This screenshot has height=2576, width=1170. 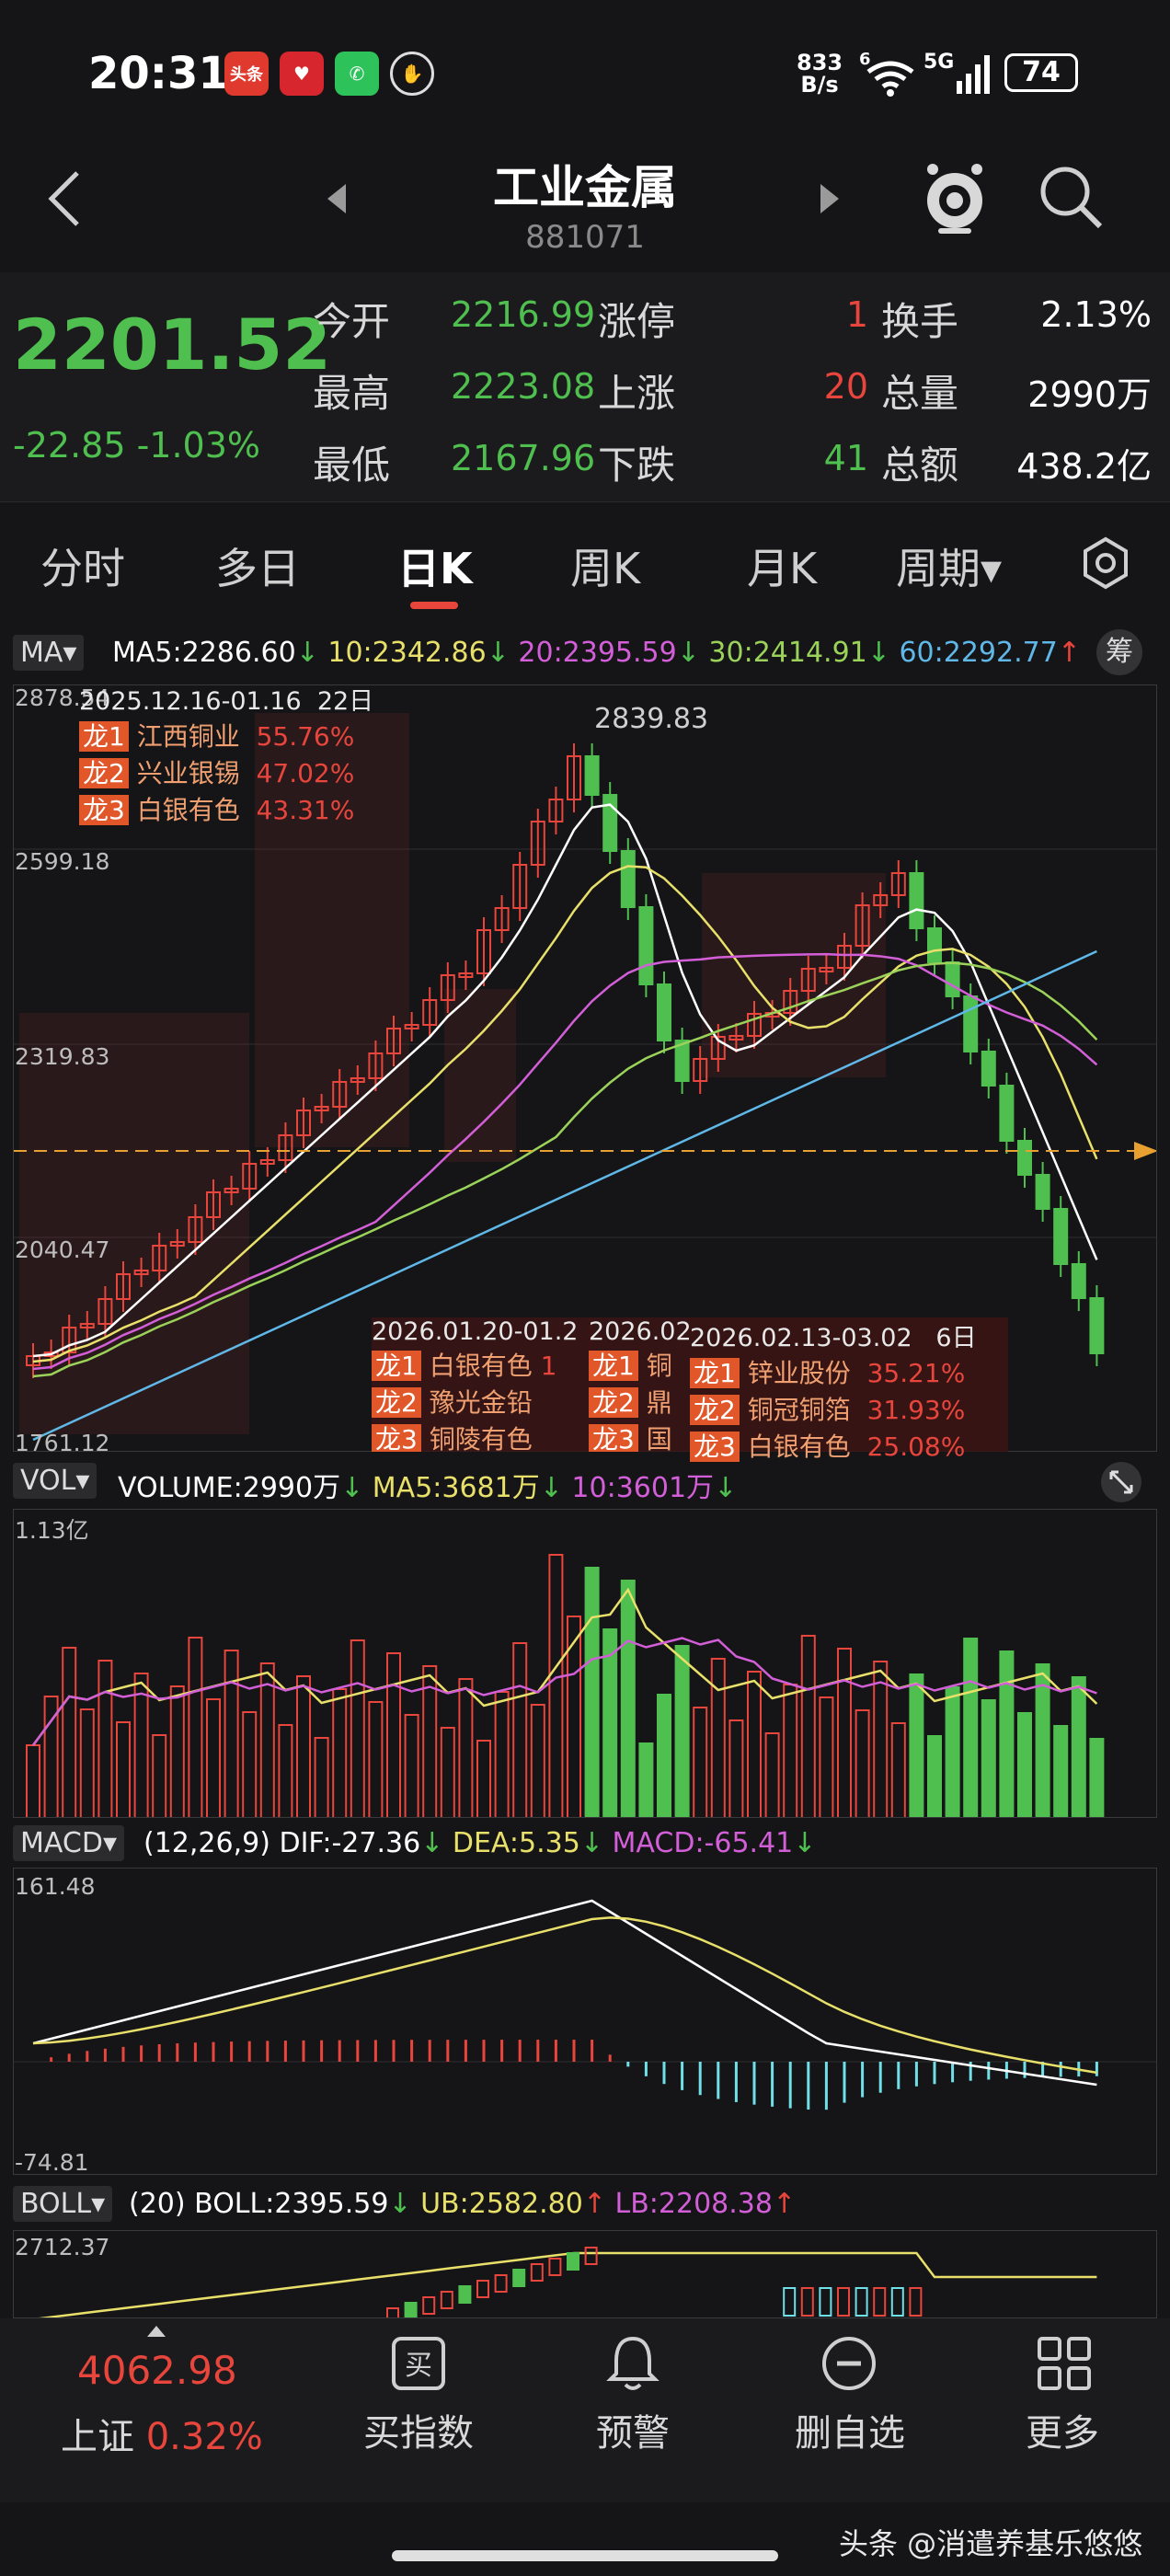 I want to click on dea-line, so click(x=564, y=1995).